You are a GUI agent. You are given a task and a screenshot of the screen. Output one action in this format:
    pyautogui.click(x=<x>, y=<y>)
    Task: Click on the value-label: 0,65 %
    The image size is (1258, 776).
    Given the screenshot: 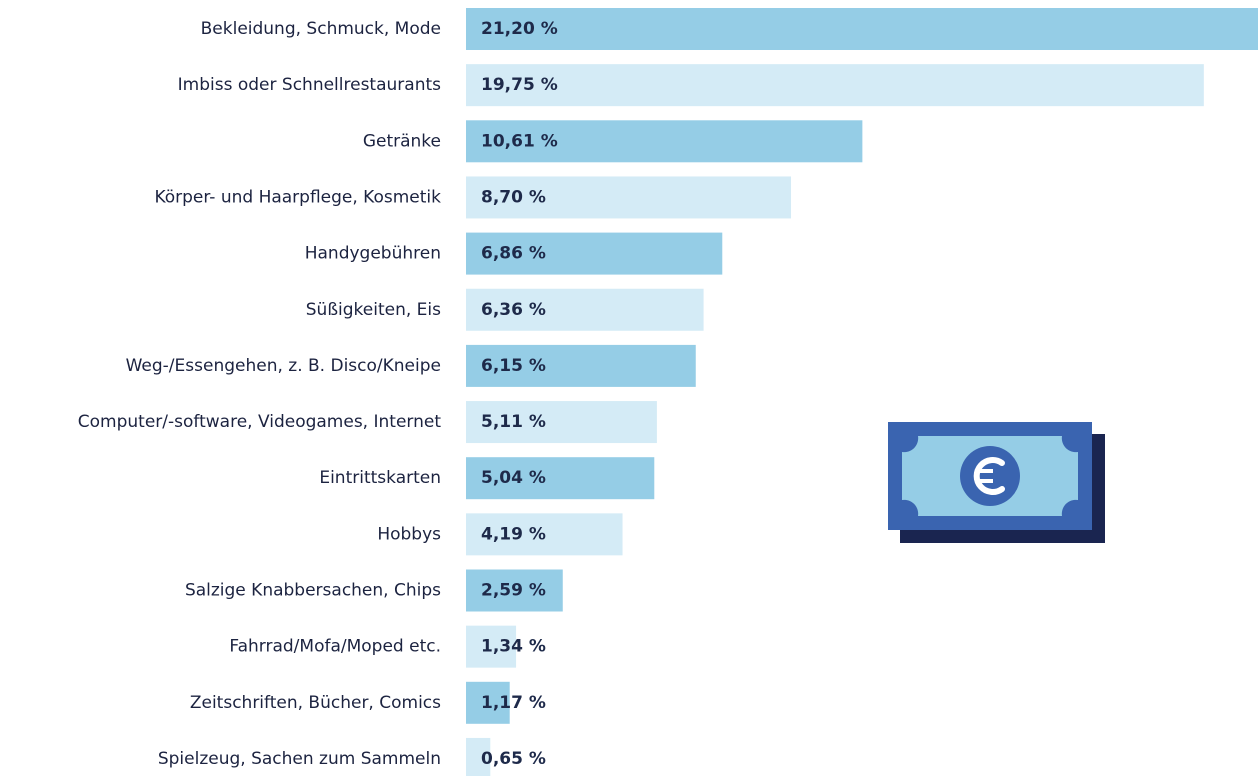 What is the action you would take?
    pyautogui.click(x=513, y=759)
    